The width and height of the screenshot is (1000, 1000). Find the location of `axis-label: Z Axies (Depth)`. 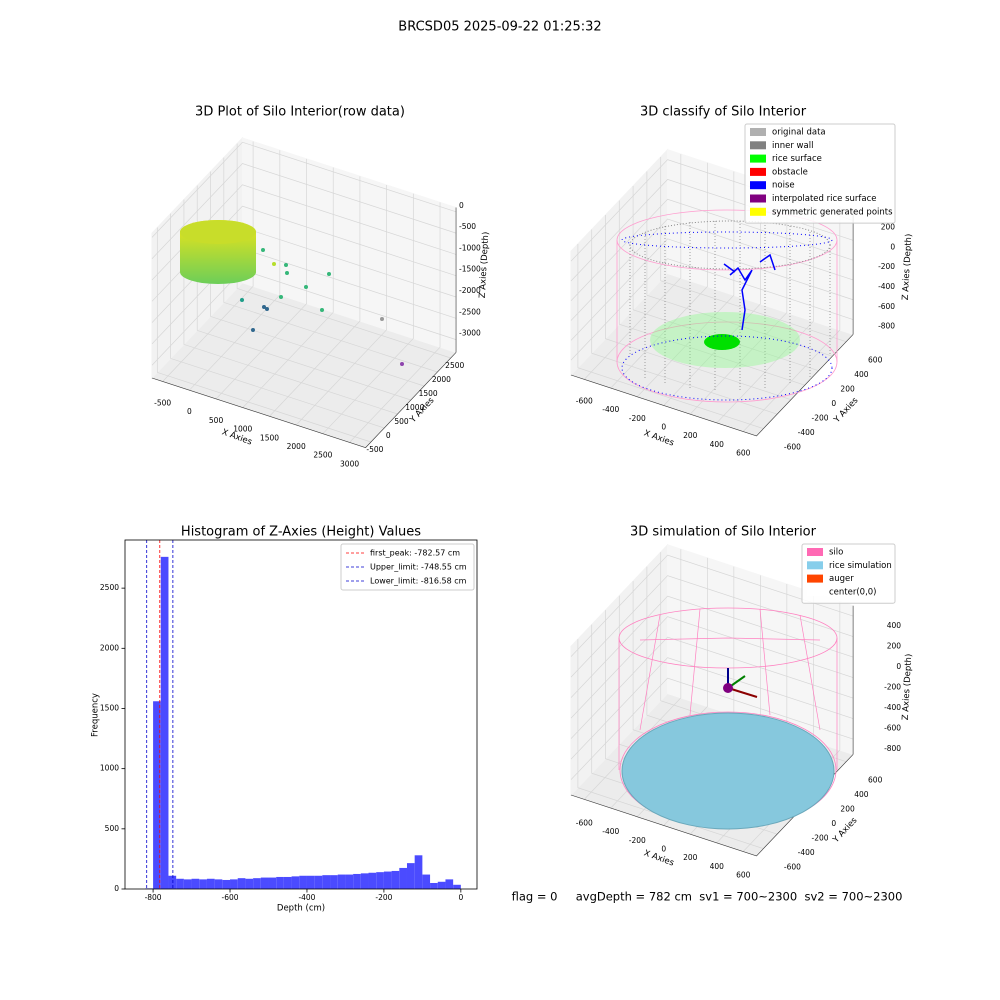

axis-label: Z Axies (Depth) is located at coordinates (907, 686).